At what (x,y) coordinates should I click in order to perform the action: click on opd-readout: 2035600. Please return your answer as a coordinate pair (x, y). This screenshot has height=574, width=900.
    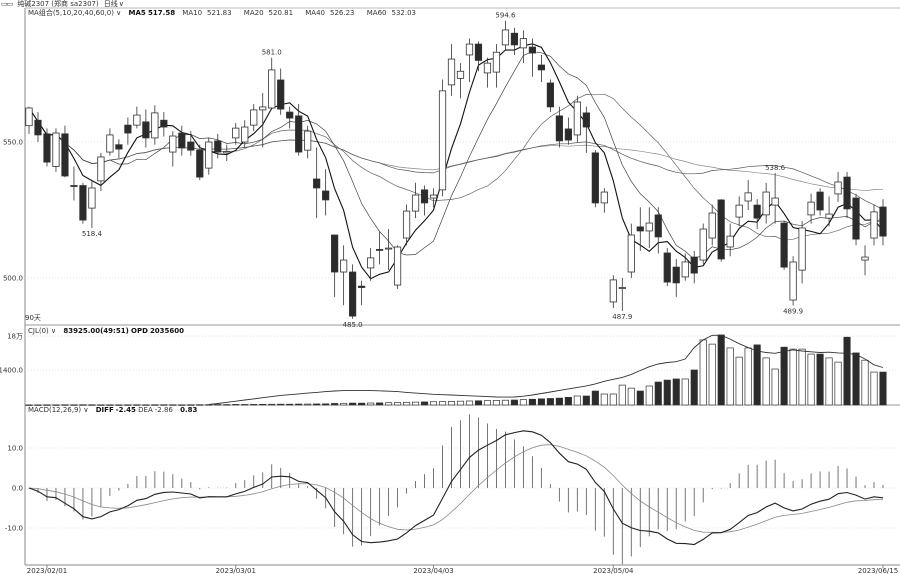
    Looking at the image, I should click on (167, 331).